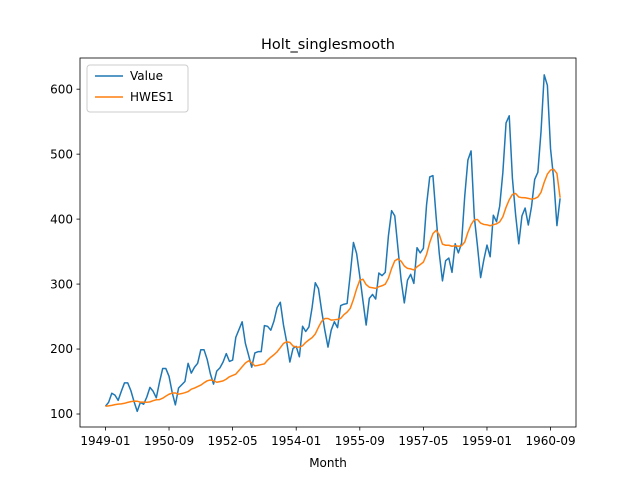 The width and height of the screenshot is (640, 480). What do you see at coordinates (360, 441) in the screenshot?
I see `x-tick-label: 1955-09` at bounding box center [360, 441].